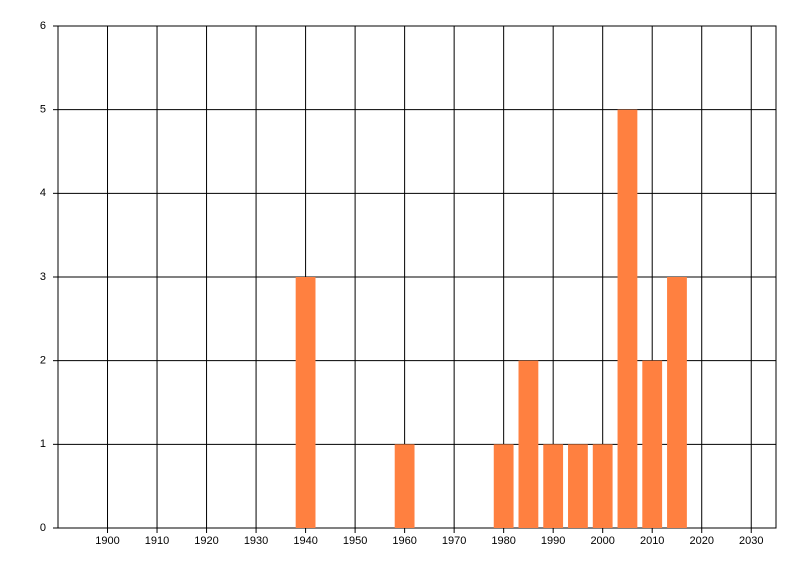 The height and width of the screenshot is (576, 800). I want to click on y-tick-label: 1, so click(43, 444).